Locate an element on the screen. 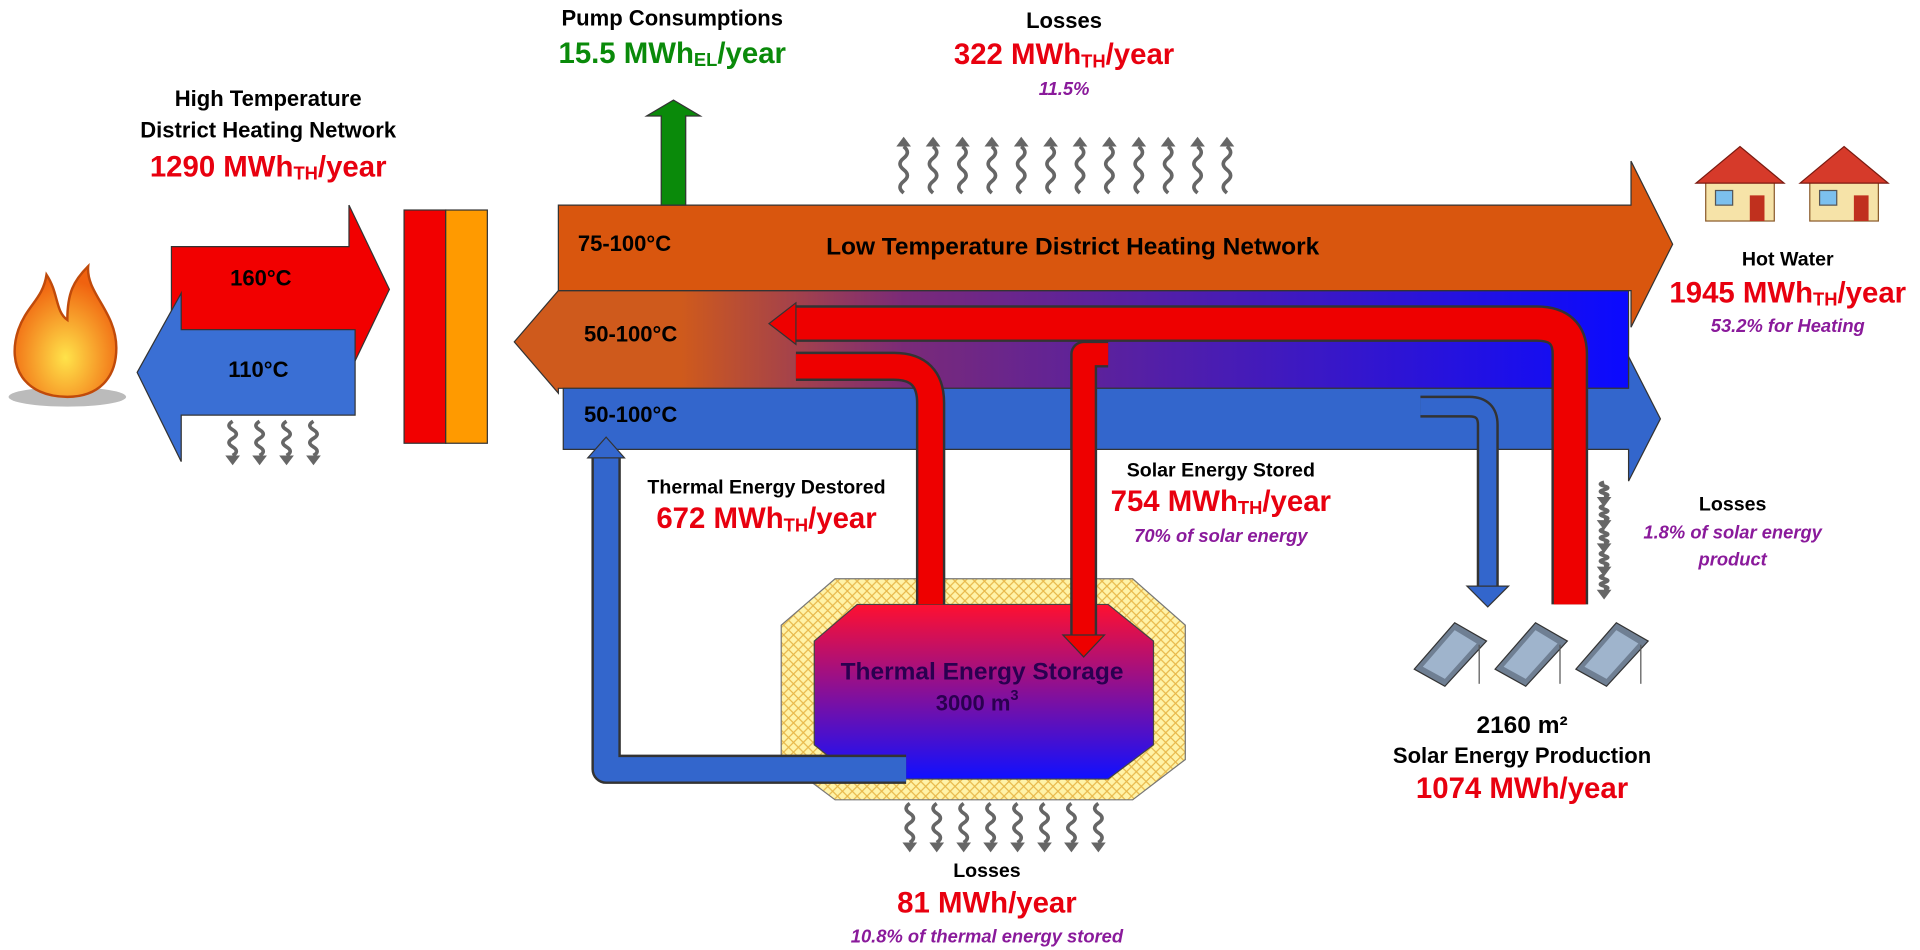 This screenshot has width=1920, height=950. exchanger-cold is located at coordinates (466, 326).